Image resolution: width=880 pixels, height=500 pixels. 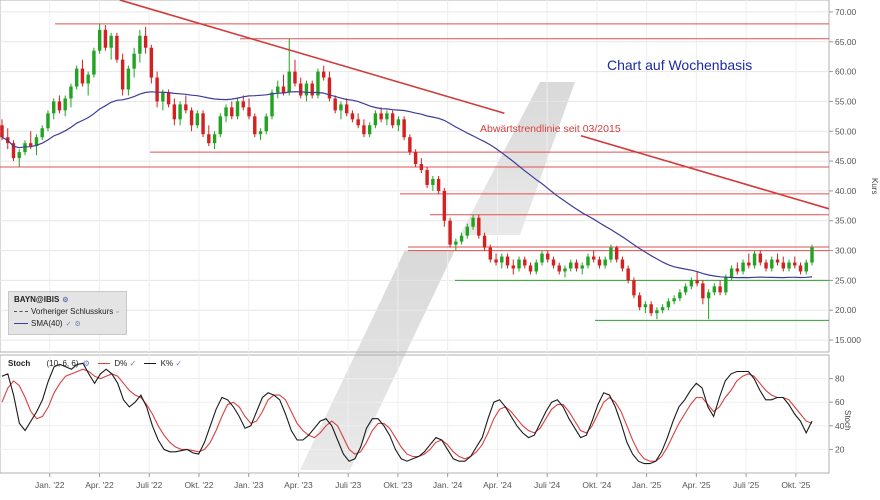 I want to click on price-tick-label: 65.00, so click(x=846, y=42).